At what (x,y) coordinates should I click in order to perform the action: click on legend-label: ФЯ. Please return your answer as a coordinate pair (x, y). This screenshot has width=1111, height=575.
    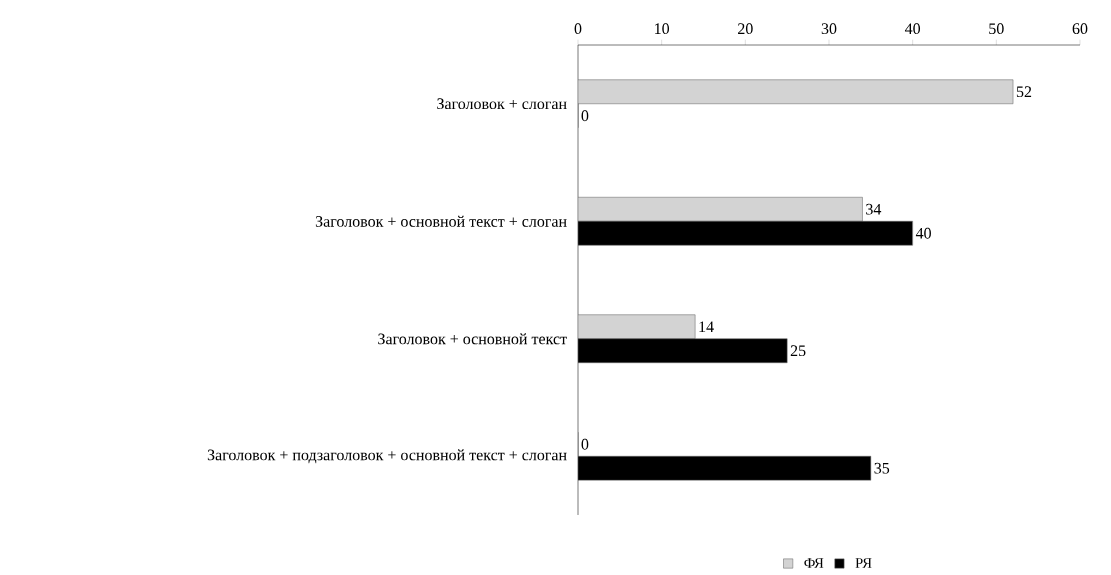
    Looking at the image, I should click on (814, 563).